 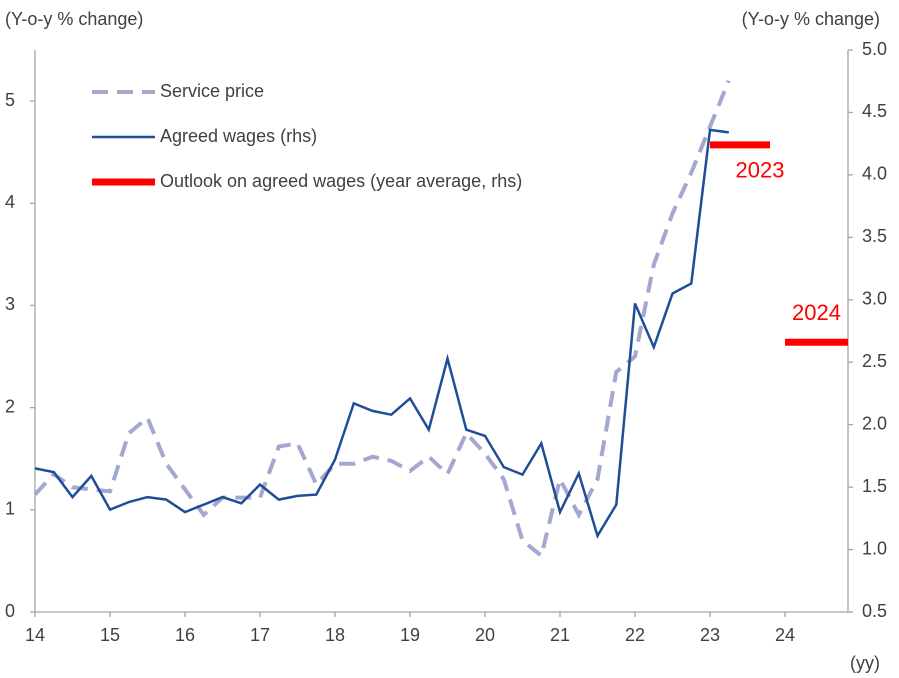 I want to click on y-tick-label: 5, so click(x=10, y=100).